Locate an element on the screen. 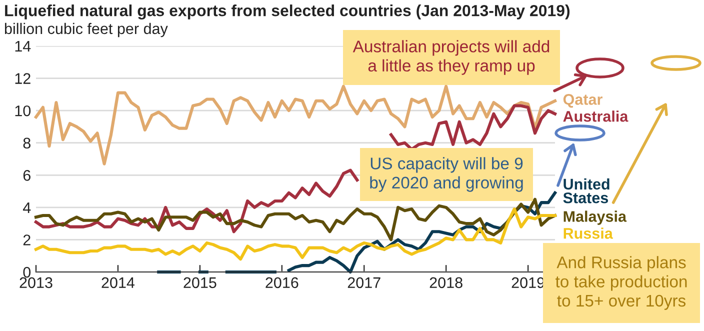  x-tick-label: 2018 is located at coordinates (446, 282).